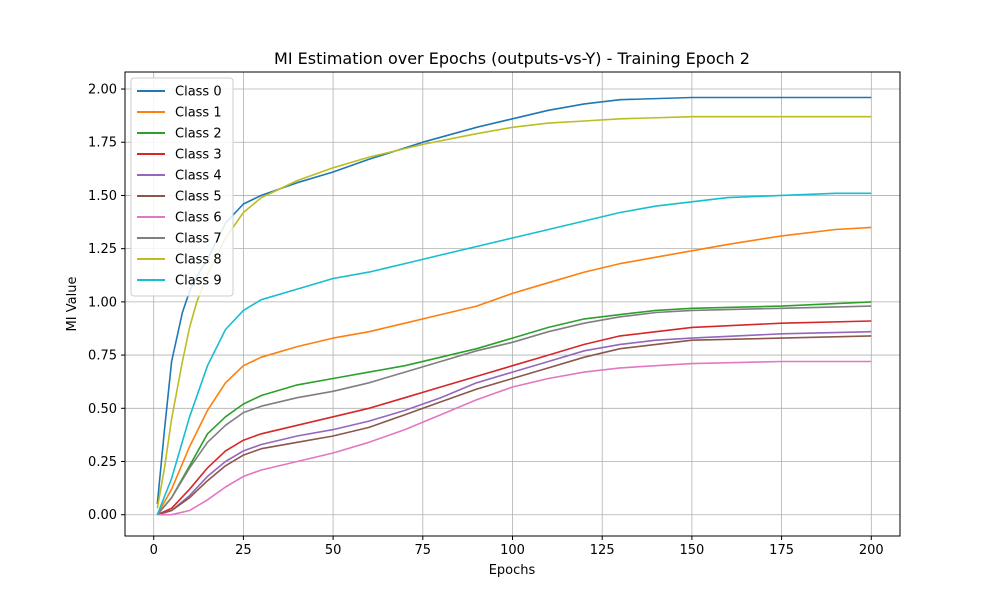 The image size is (1000, 600). I want to click on x-tick-label: 200, so click(871, 550).